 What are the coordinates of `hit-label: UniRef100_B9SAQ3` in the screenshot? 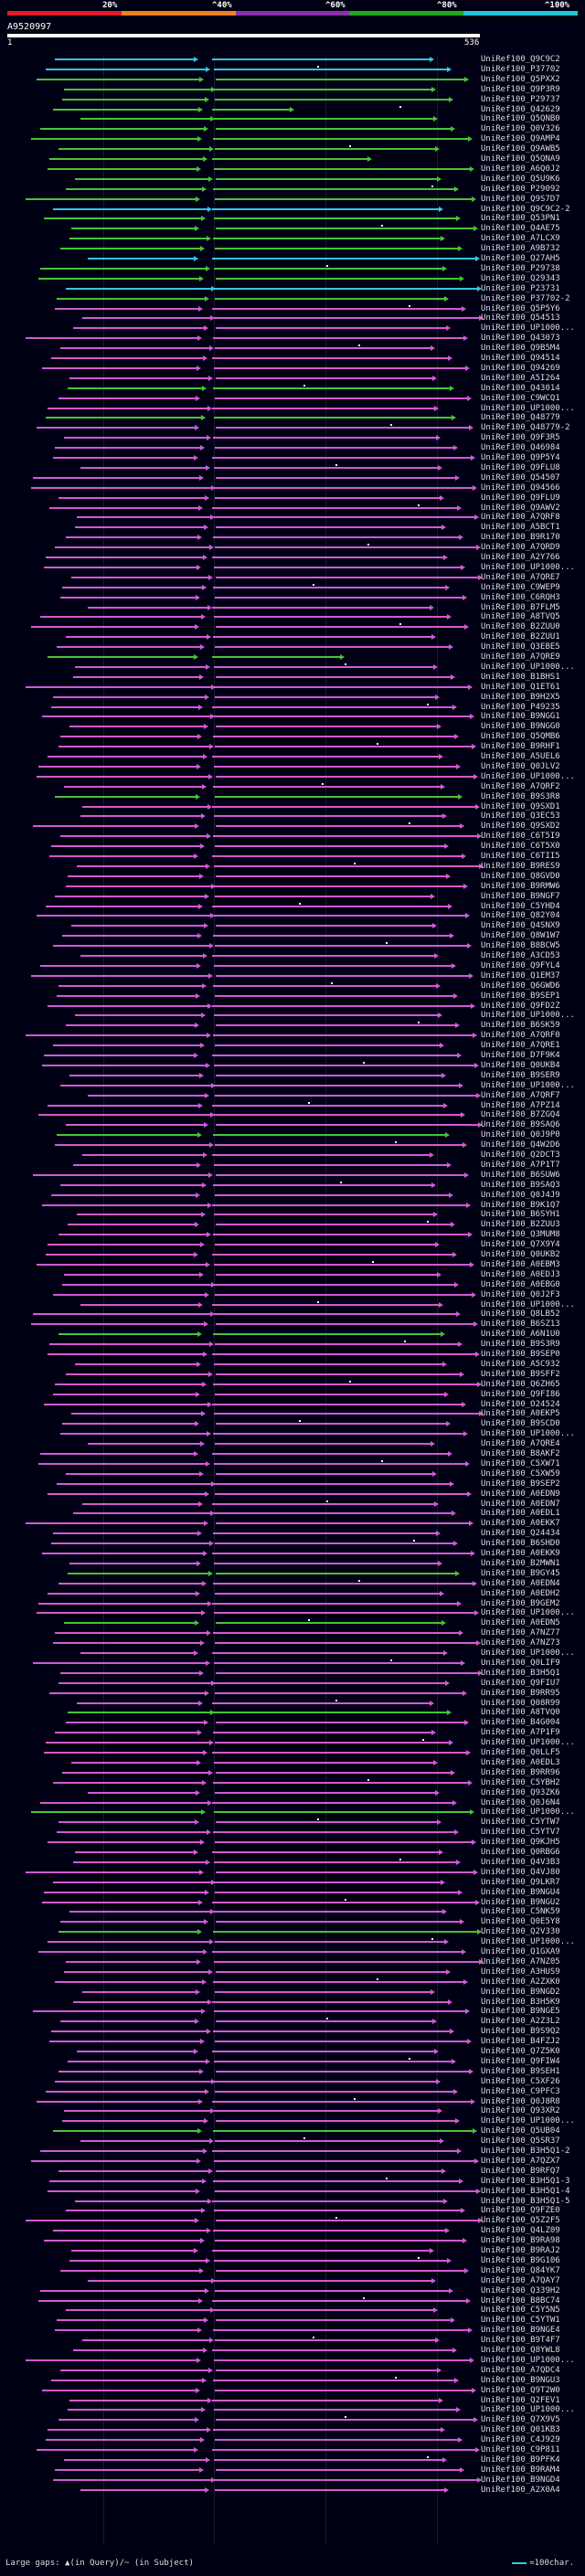 It's located at (520, 1185).